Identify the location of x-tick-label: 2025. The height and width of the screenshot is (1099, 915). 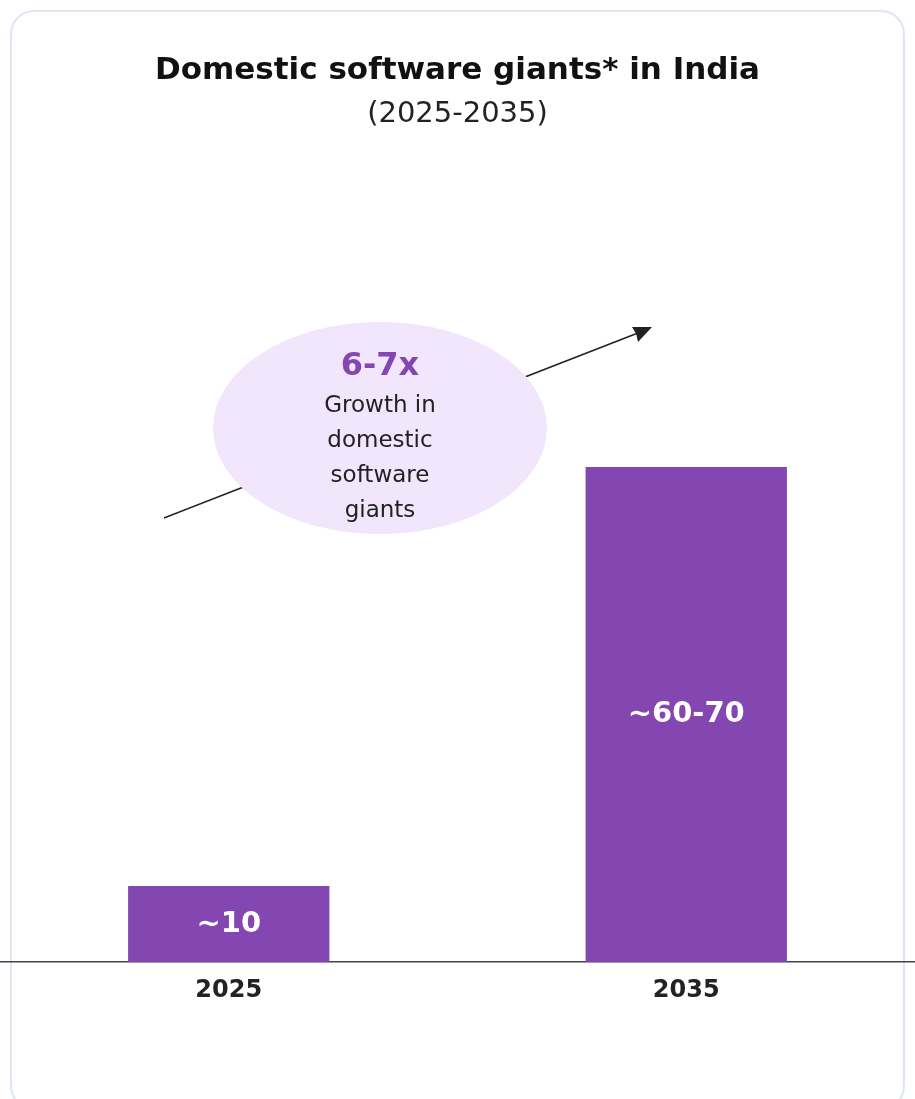
(229, 988).